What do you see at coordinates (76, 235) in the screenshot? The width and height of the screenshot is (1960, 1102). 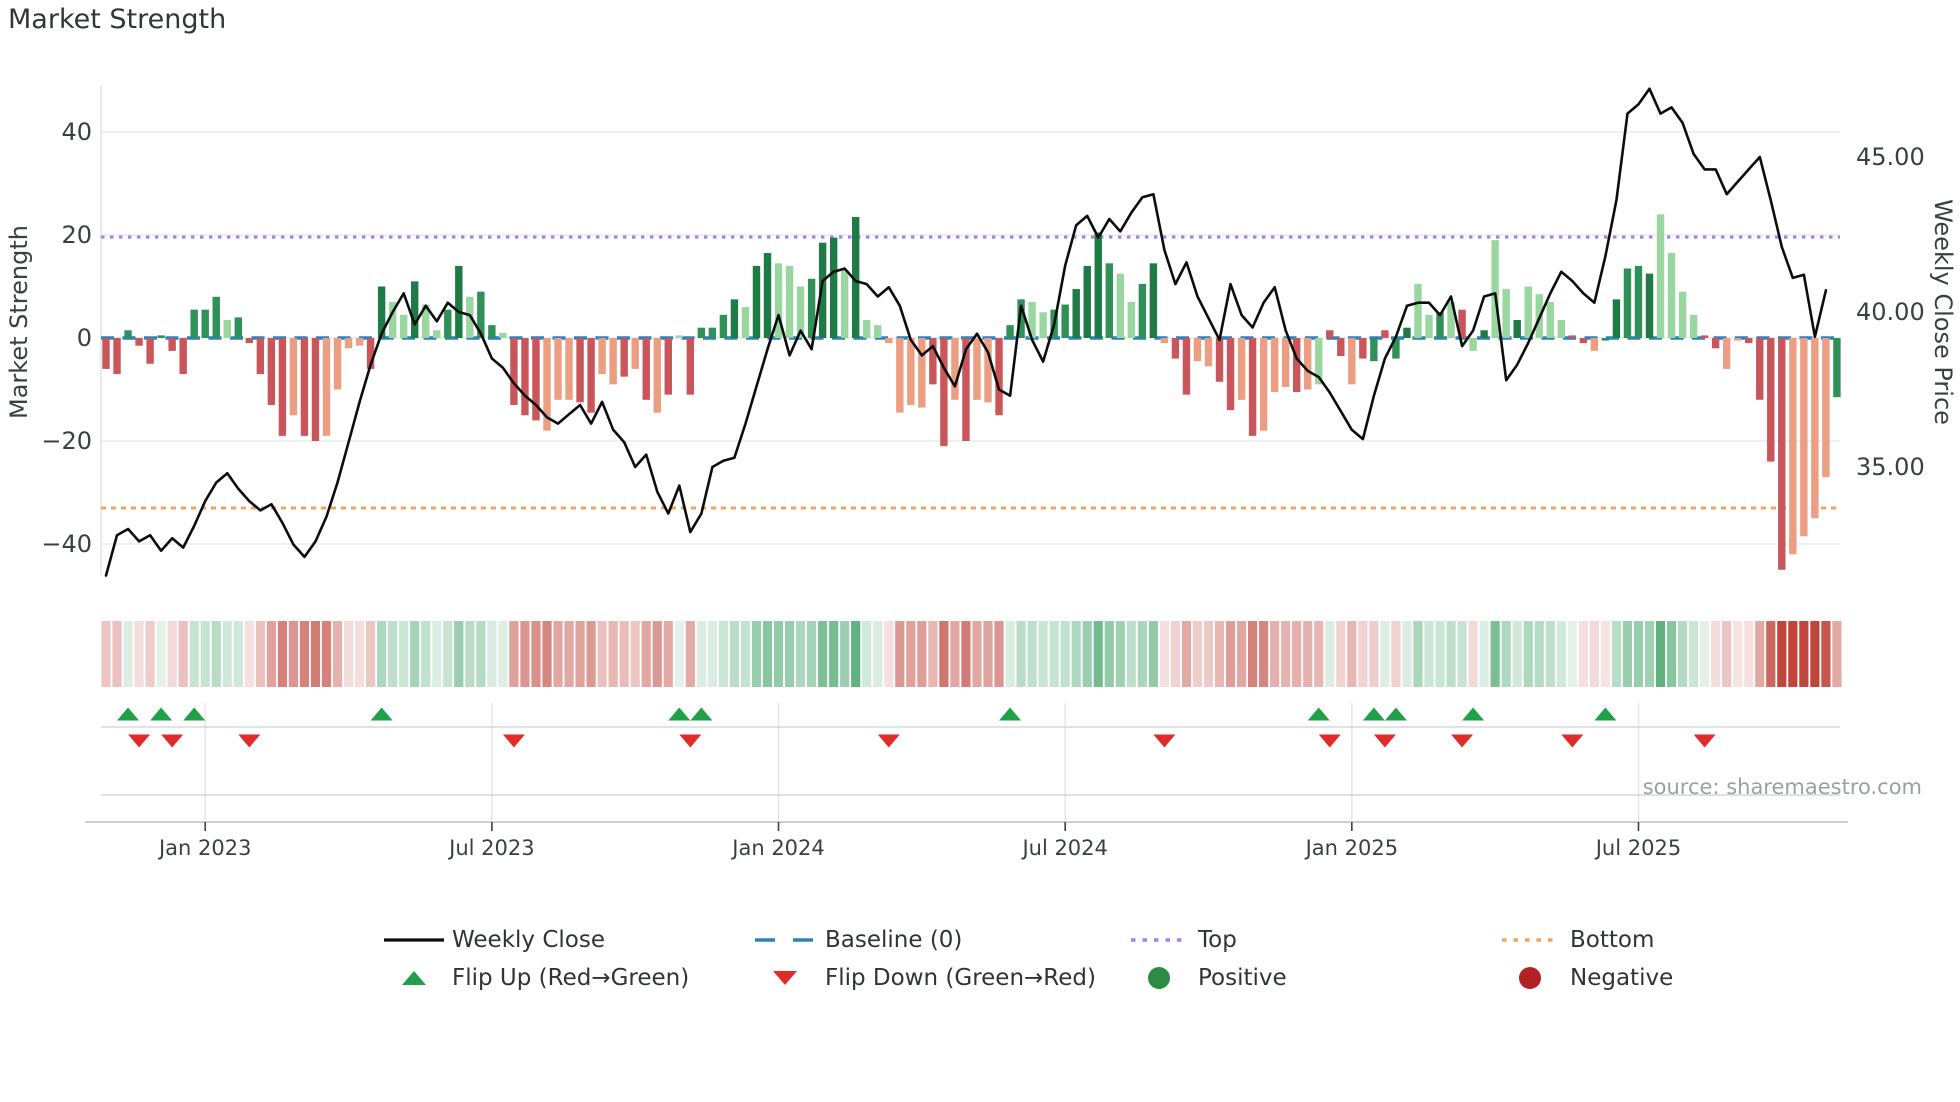 I see `y-left-tick-label: 20` at bounding box center [76, 235].